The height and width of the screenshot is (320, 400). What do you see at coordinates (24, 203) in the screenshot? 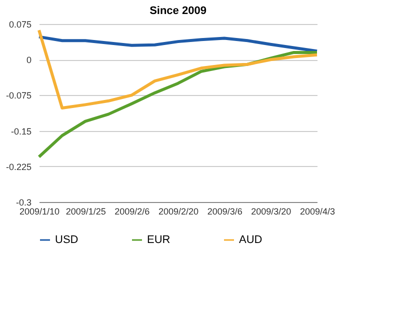
I see `y-tick-label: -0.3` at bounding box center [24, 203].